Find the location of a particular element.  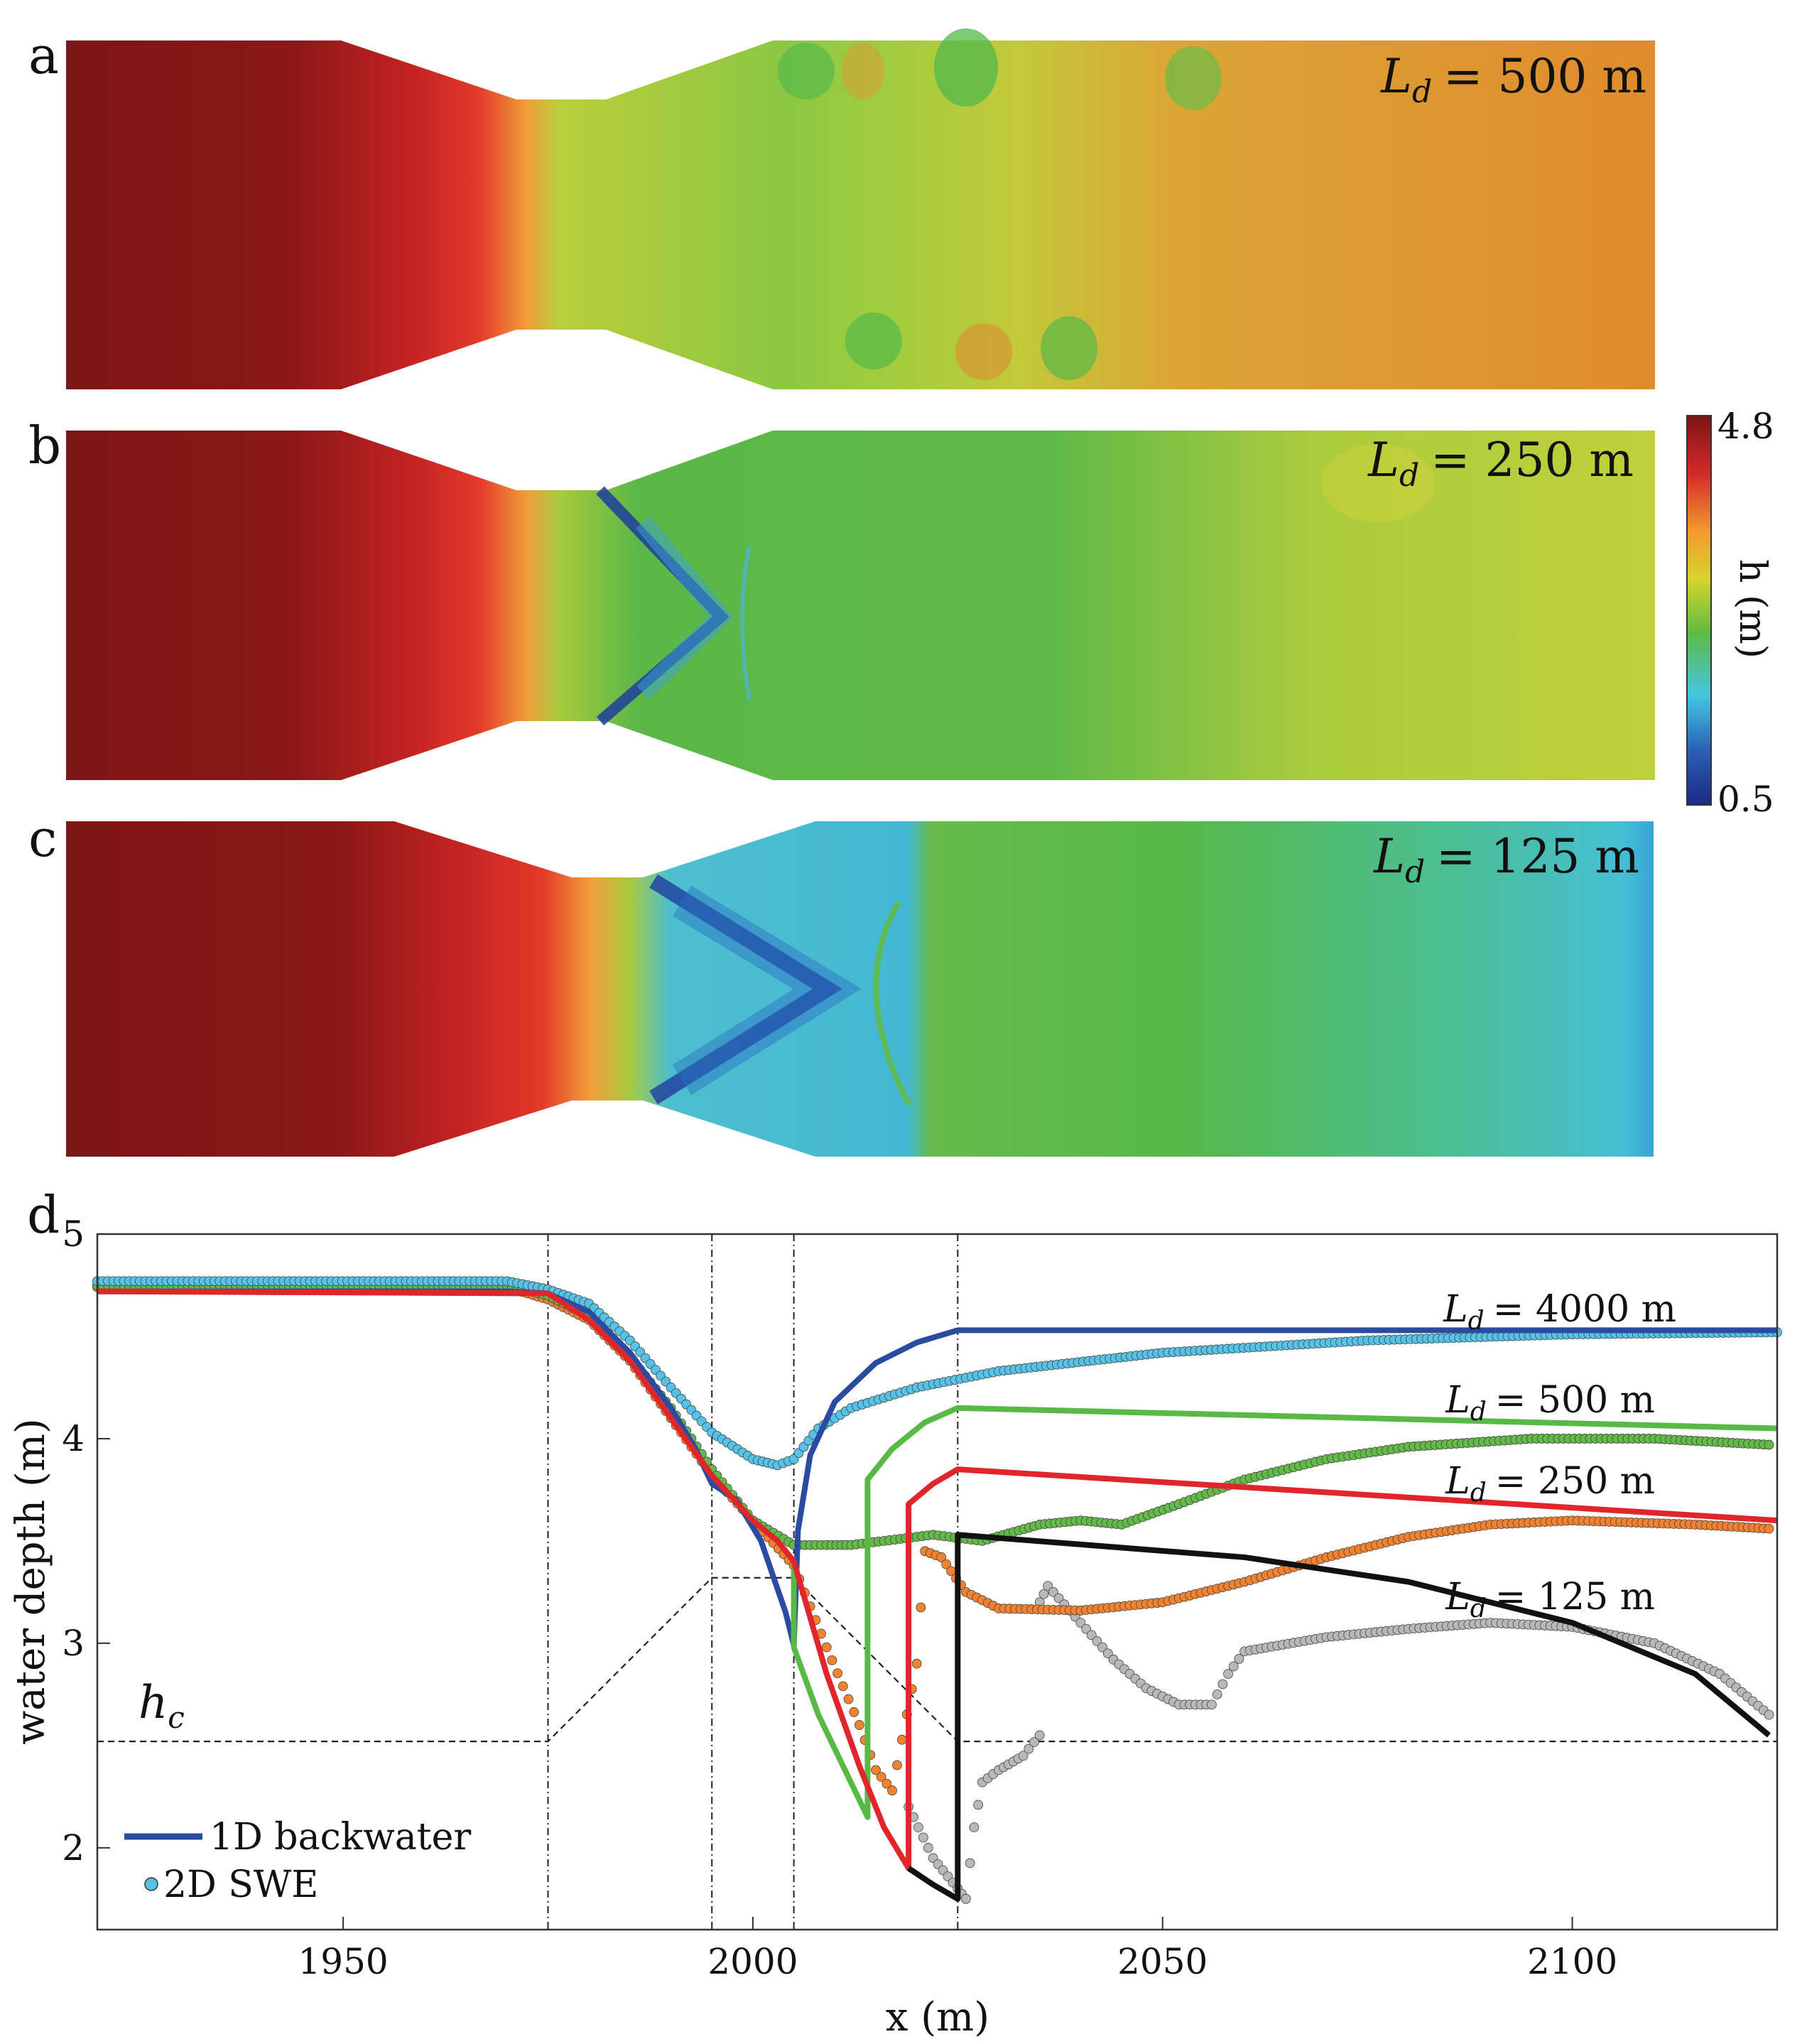

colorbar-max-label: 4.8 is located at coordinates (1746, 426).